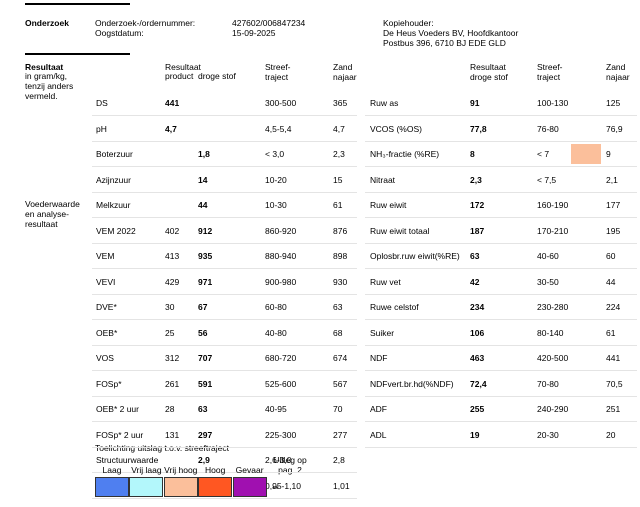 This screenshot has width=640, height=507. I want to click on row-name: VCOS (%OS), so click(396, 128).